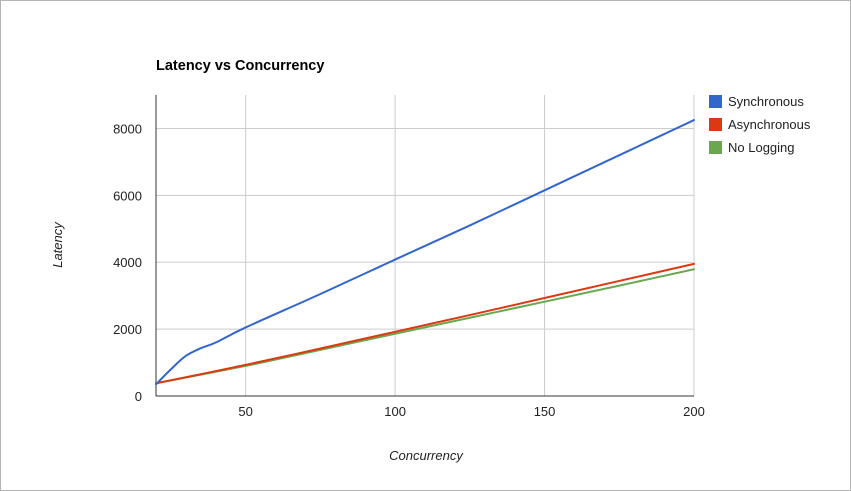 The height and width of the screenshot is (491, 851). What do you see at coordinates (694, 411) in the screenshot?
I see `x-tick-label: 200` at bounding box center [694, 411].